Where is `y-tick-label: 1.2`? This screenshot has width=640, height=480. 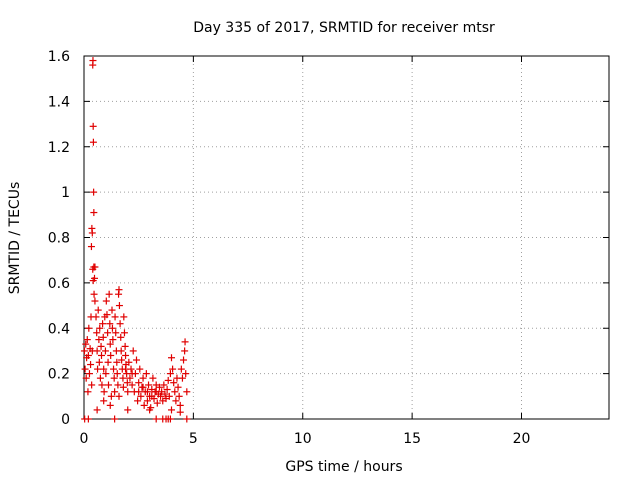
y-tick-label: 1.2 is located at coordinates (59, 148).